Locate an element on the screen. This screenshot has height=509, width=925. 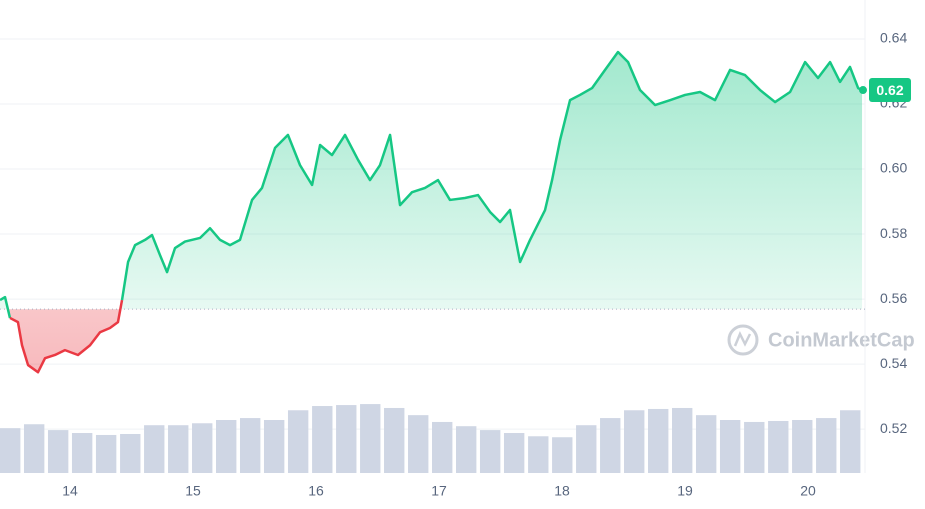
x-tick-label: 16 is located at coordinates (316, 491).